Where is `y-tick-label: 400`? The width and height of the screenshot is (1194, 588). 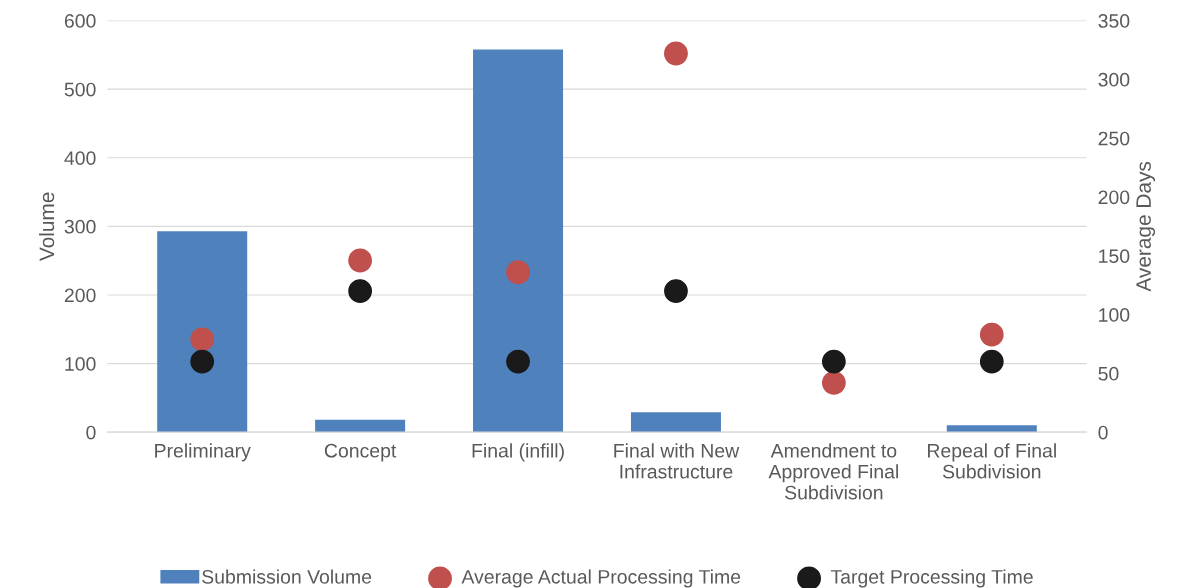 y-tick-label: 400 is located at coordinates (80, 158).